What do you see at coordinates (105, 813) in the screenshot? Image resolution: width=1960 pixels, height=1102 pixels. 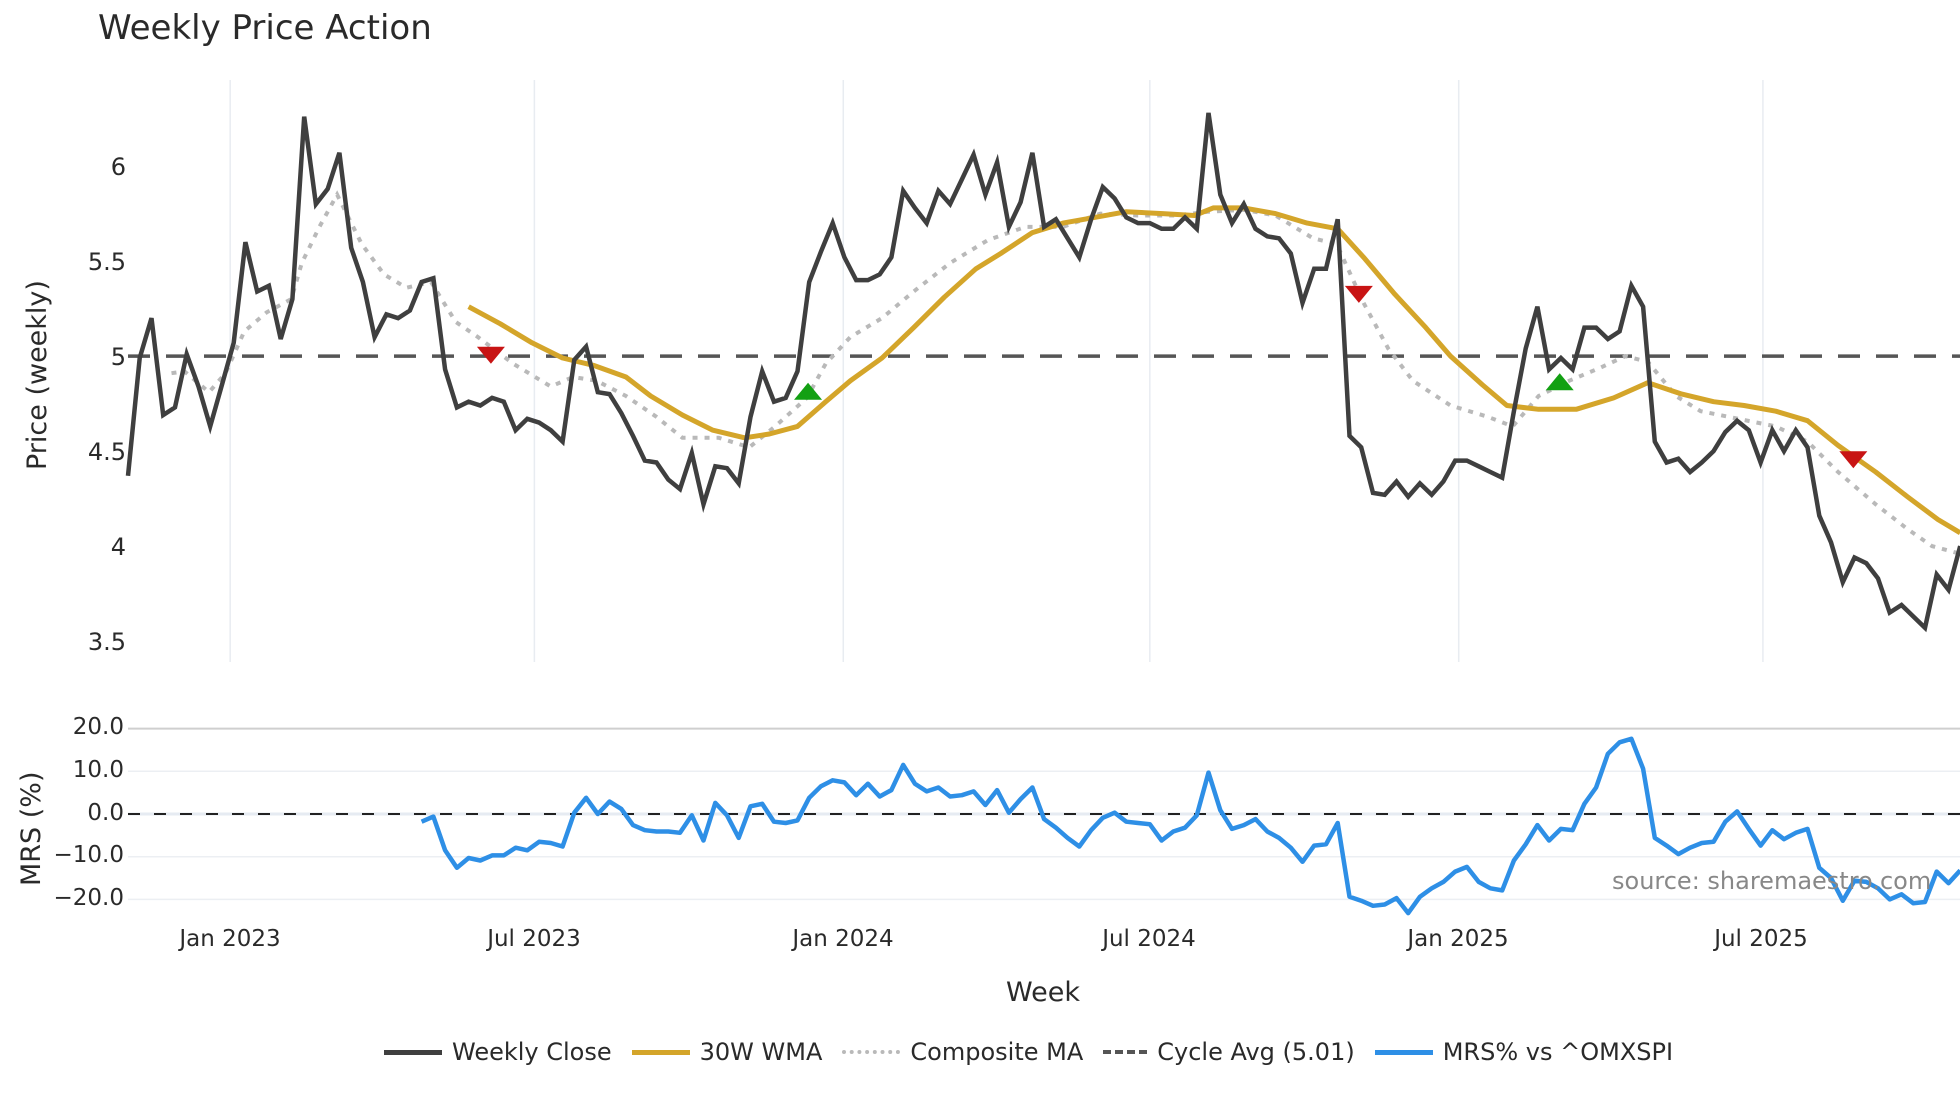 I see `mrs-y-tick: 0.0` at bounding box center [105, 813].